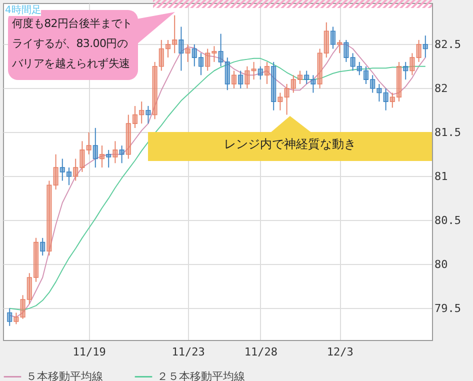 This screenshot has height=381, width=473. I want to click on annotation: 何度も82円台後半までトライするが、83.00円のバリアを越えられず失速, so click(72, 43).